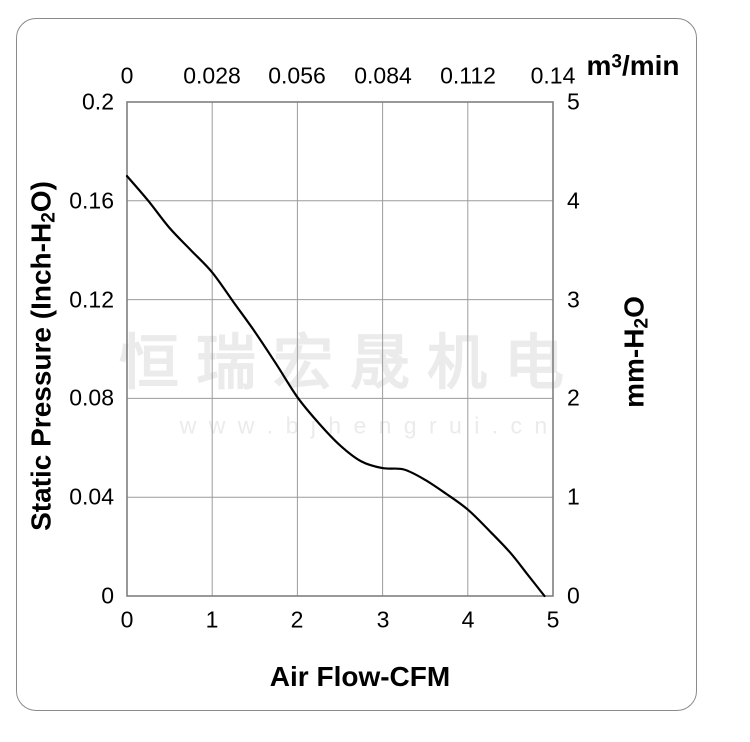  I want to click on x-axis-tick-label: 4, so click(468, 619).